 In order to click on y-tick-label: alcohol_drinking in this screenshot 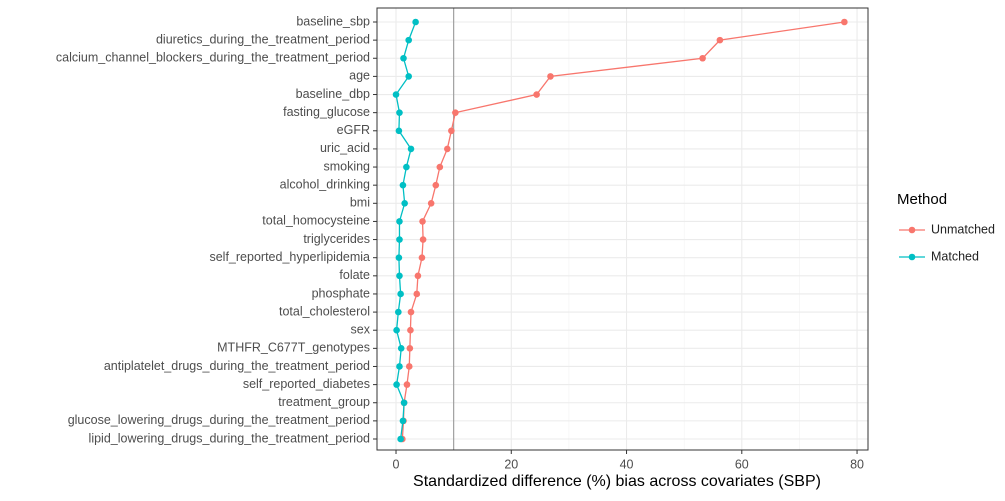, I will do `click(325, 184)`.